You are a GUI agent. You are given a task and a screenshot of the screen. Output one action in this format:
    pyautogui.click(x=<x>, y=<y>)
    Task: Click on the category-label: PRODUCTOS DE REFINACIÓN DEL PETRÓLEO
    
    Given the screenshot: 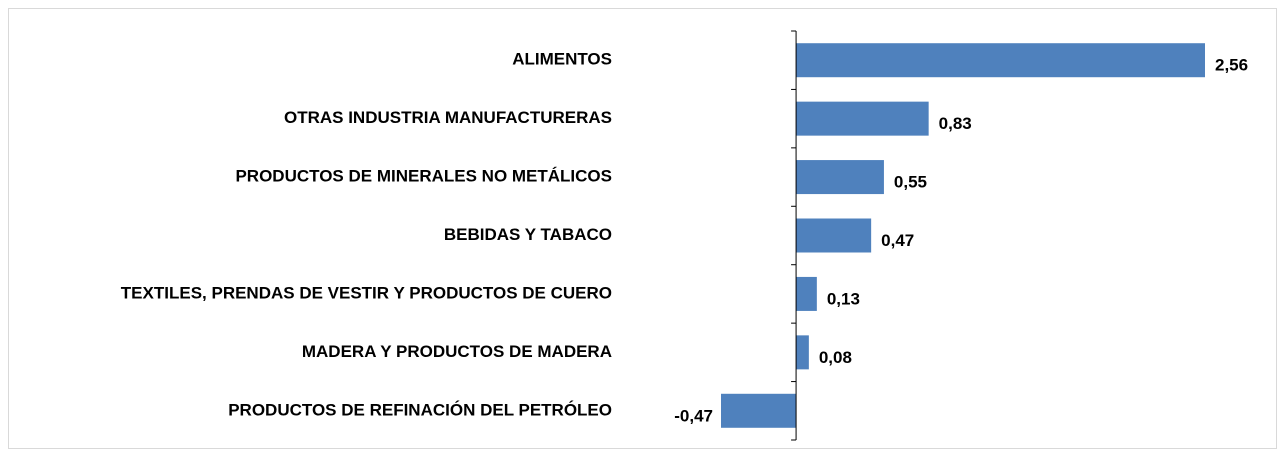 What is the action you would take?
    pyautogui.click(x=420, y=409)
    